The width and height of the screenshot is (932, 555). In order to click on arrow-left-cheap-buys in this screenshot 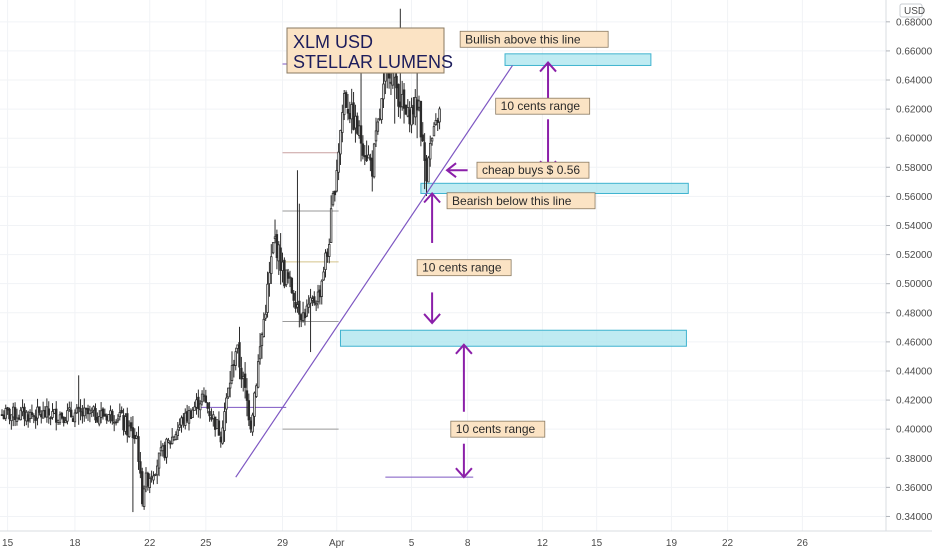, I will do `click(456, 170)`.